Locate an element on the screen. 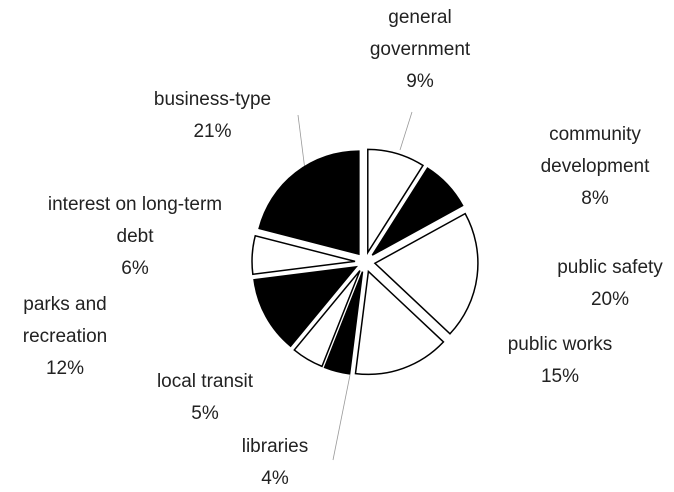  slice-percent: 20% is located at coordinates (610, 299).